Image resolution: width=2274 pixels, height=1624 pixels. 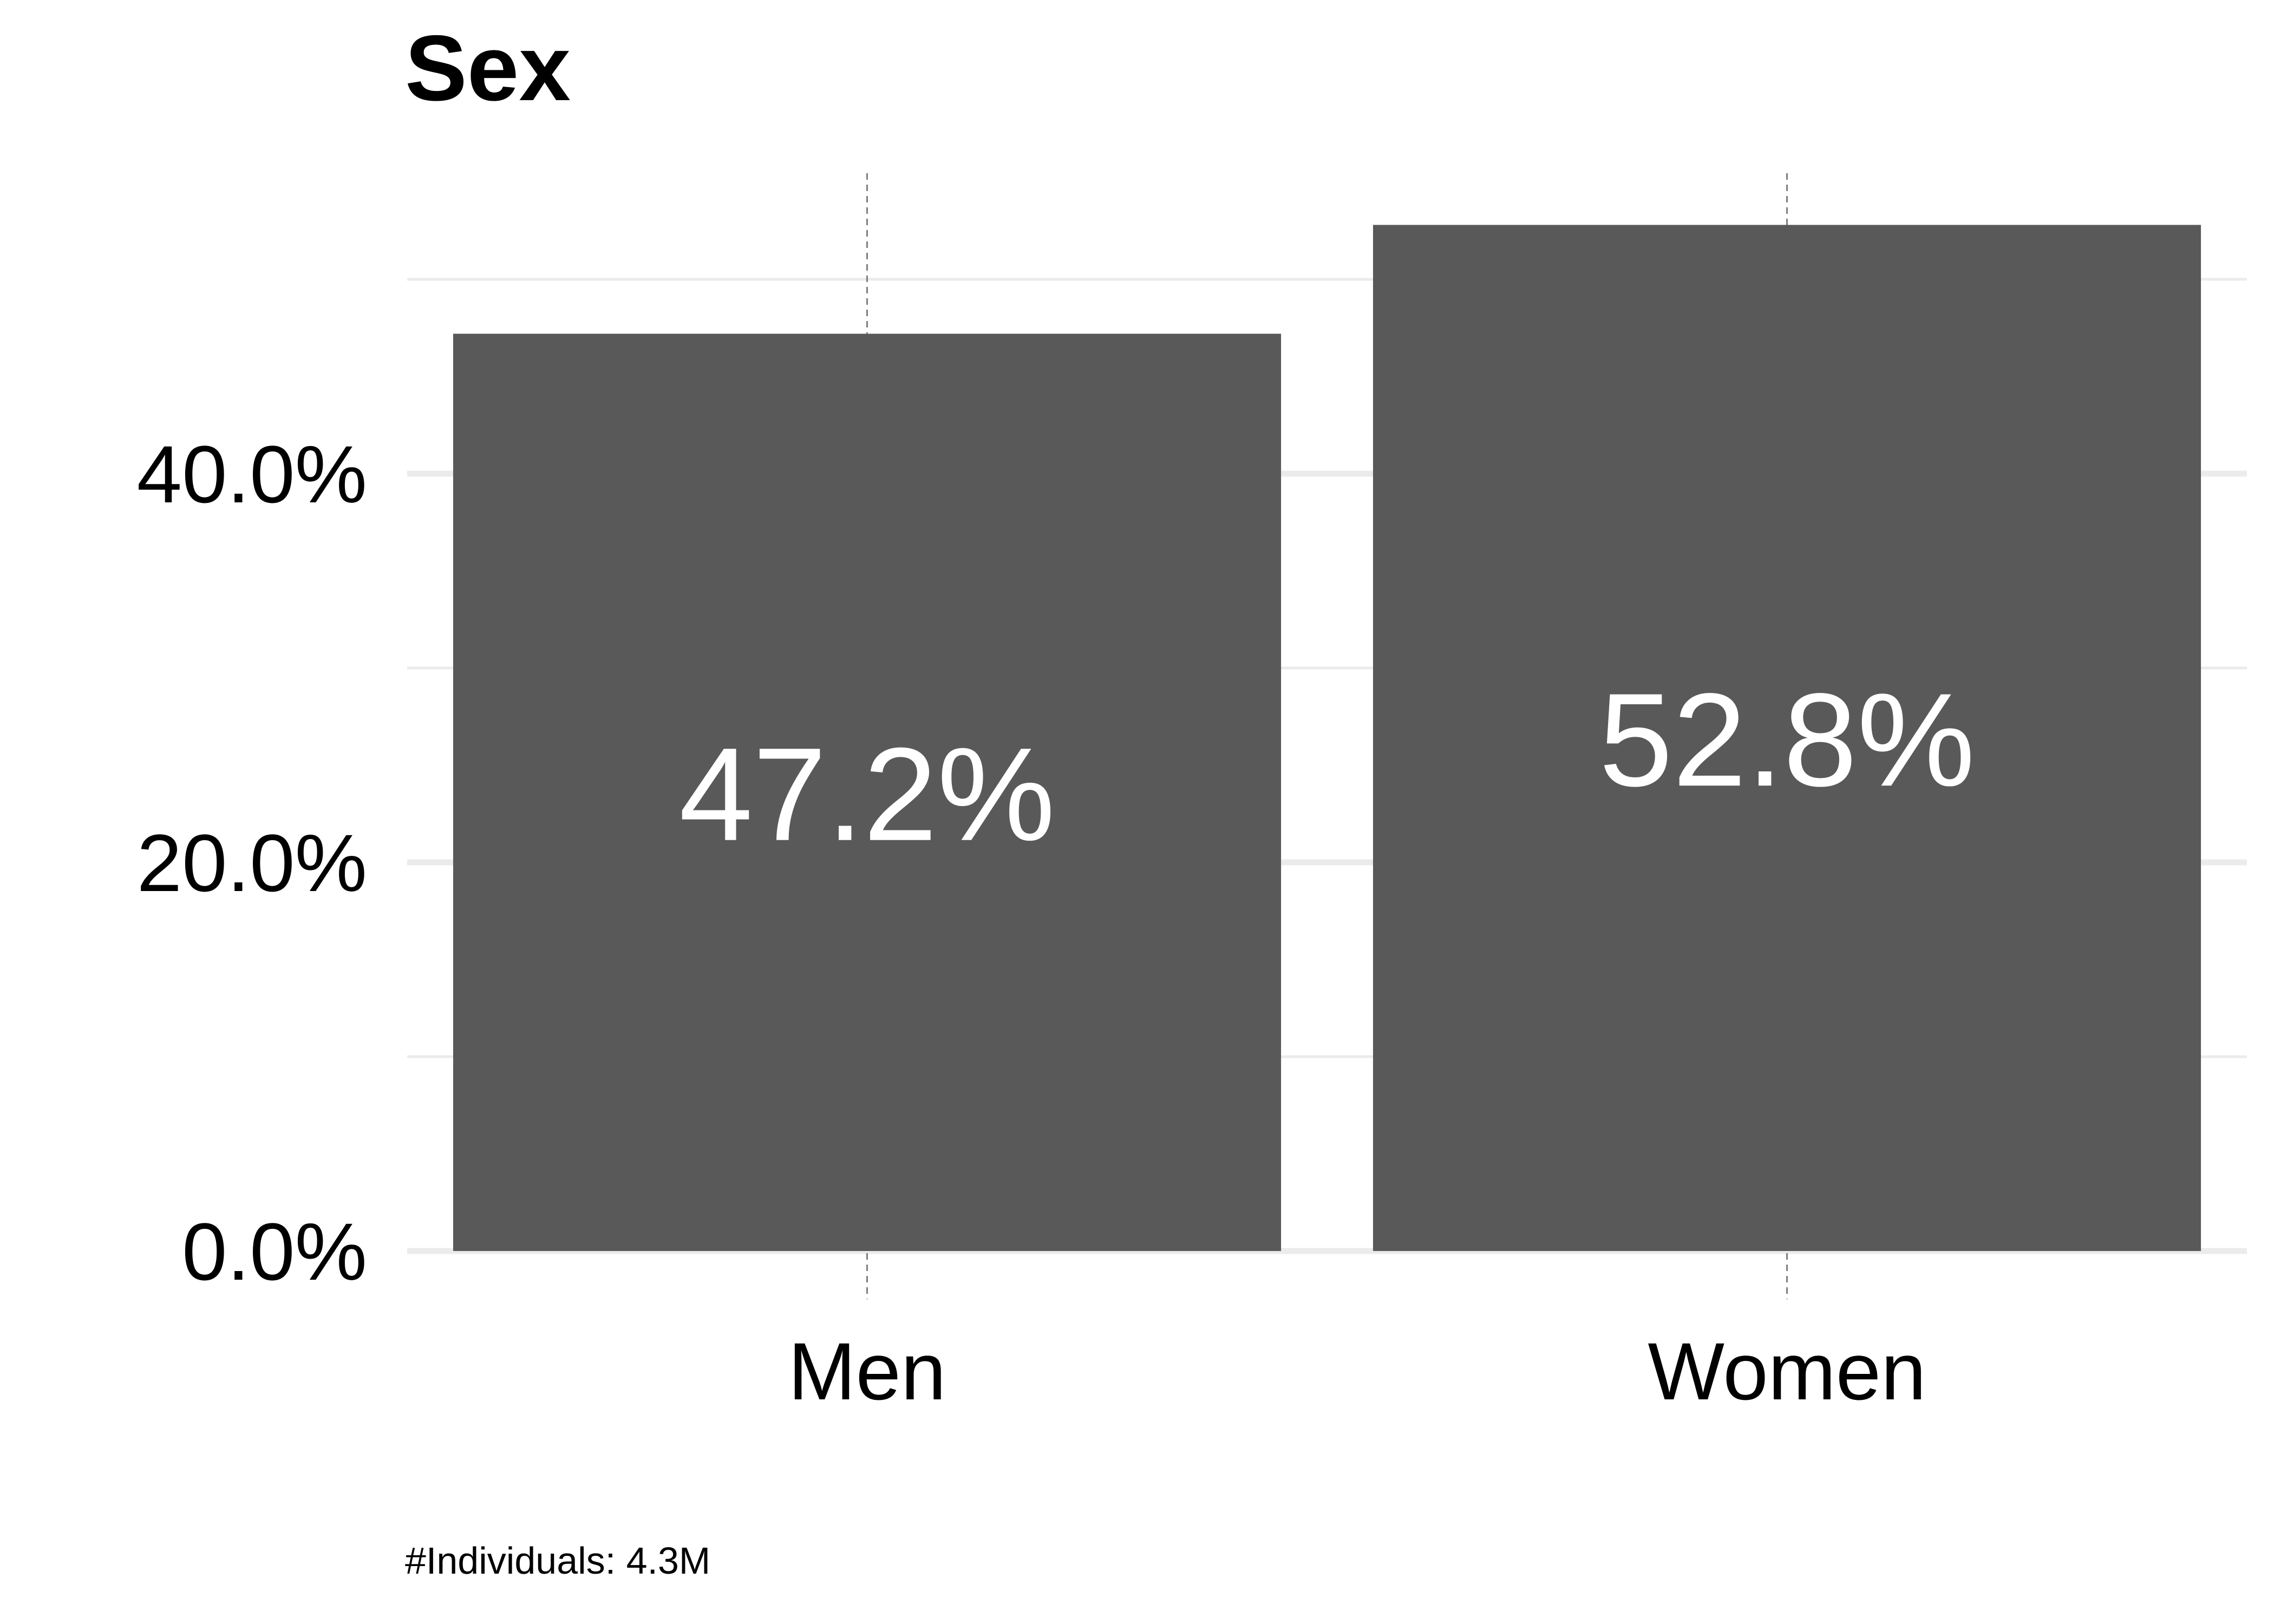 What do you see at coordinates (867, 1371) in the screenshot?
I see `x-tick-label: Men` at bounding box center [867, 1371].